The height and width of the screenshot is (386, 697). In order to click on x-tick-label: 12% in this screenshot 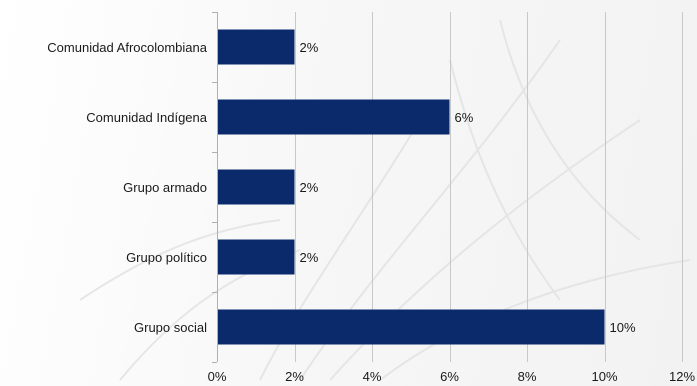, I will do `click(682, 376)`.